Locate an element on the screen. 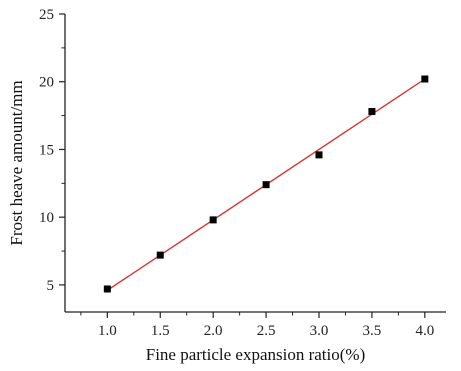 The image size is (461, 371). x-tick-label: 3.0 is located at coordinates (319, 331).